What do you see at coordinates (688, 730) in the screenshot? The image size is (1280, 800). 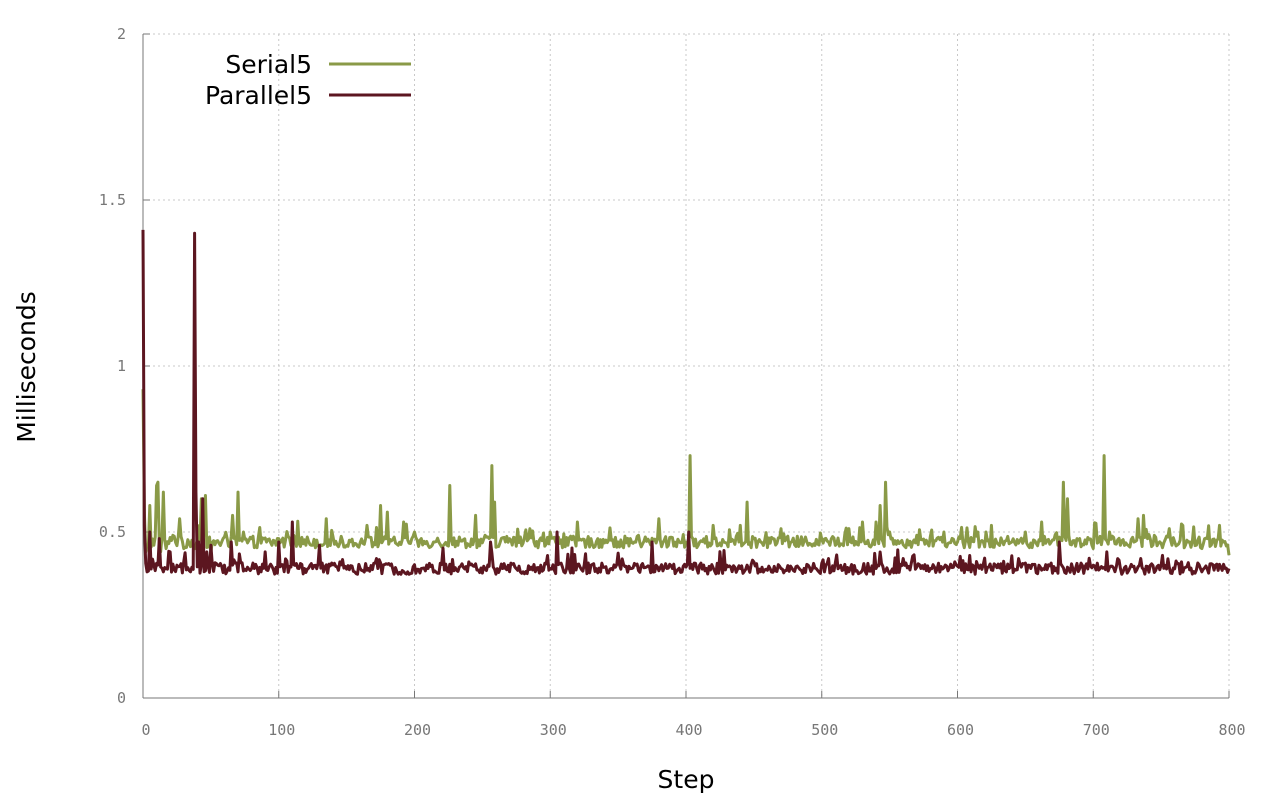 I see `x-tick-label: 400` at bounding box center [688, 730].